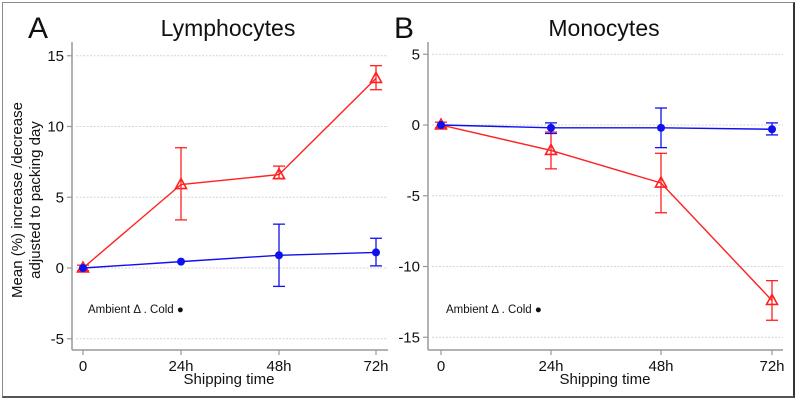 Image resolution: width=799 pixels, height=403 pixels. I want to click on panel-a-xtick-label: 48h, so click(278, 366).